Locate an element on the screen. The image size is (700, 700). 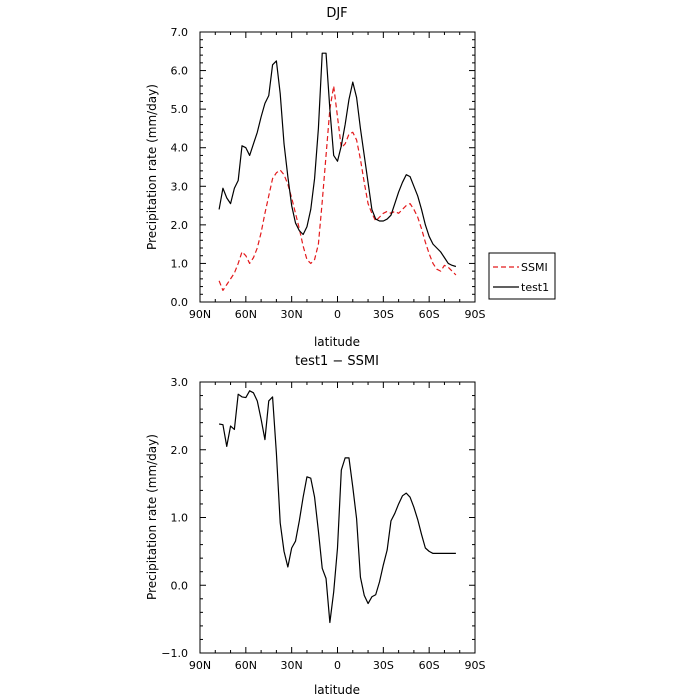
series-line-difference is located at coordinates (337, 507).